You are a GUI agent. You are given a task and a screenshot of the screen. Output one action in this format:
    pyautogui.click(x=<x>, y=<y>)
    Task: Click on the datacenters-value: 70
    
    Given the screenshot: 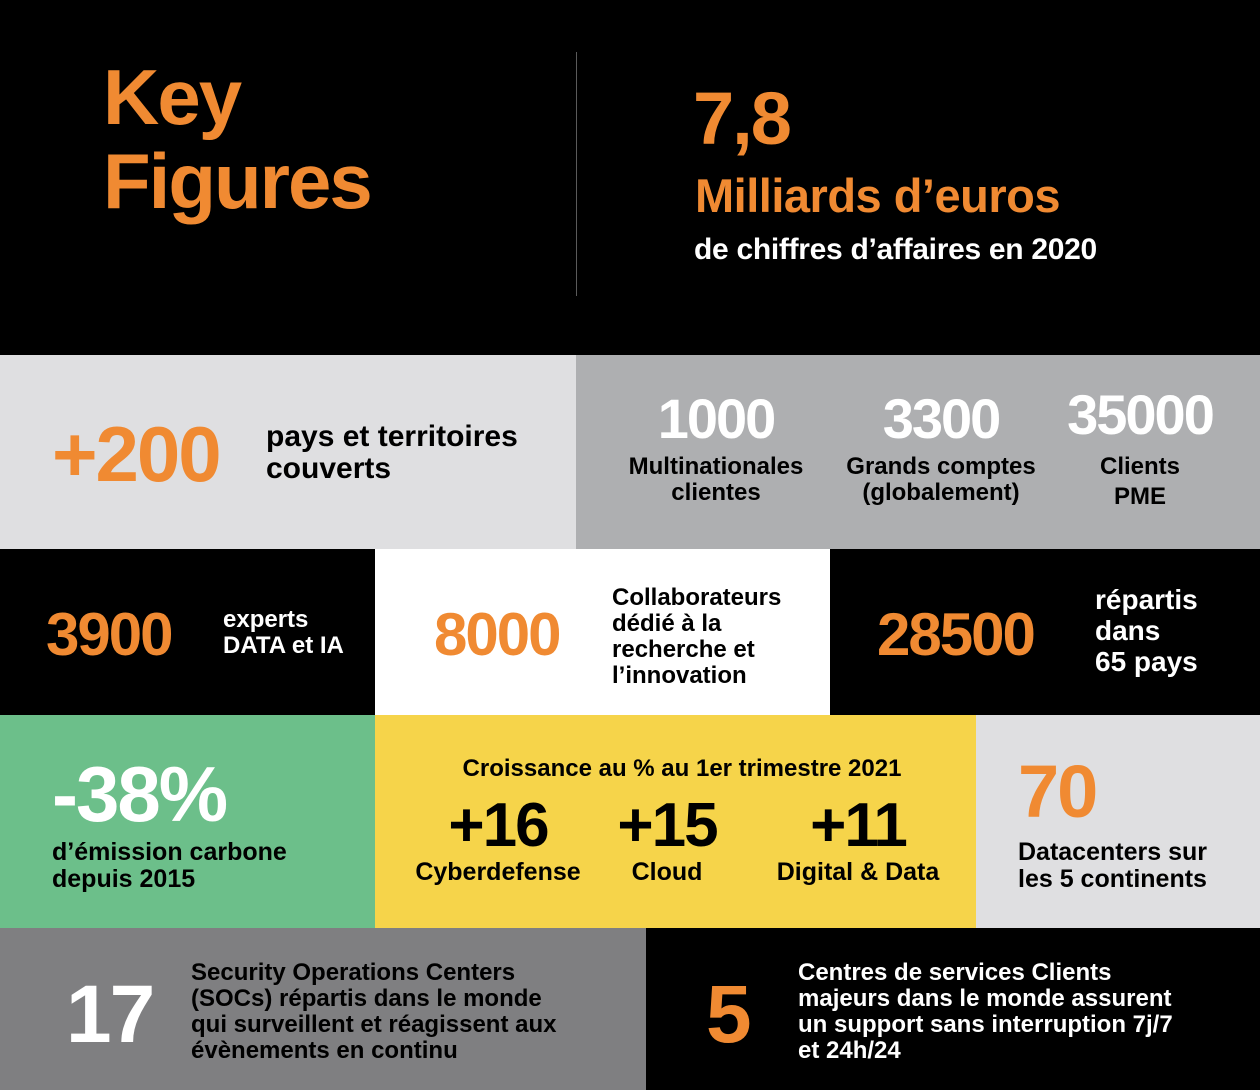 What is the action you would take?
    pyautogui.click(x=1058, y=791)
    